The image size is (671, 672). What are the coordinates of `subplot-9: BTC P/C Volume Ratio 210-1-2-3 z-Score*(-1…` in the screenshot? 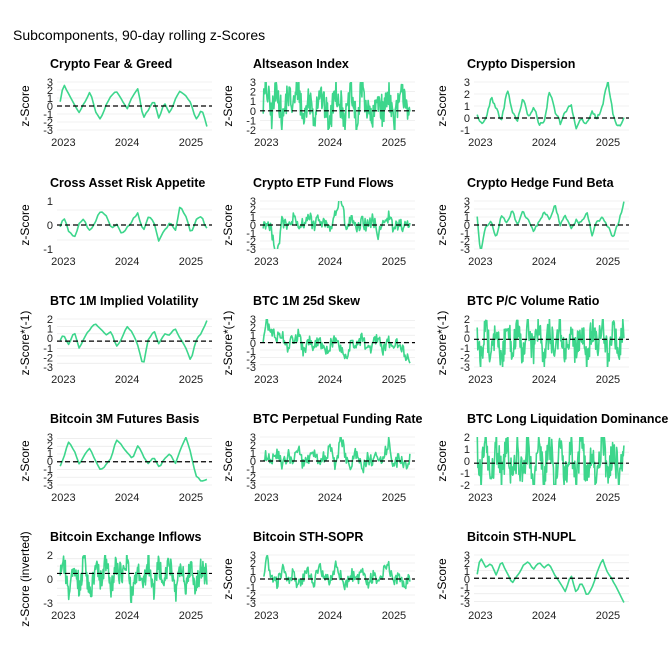 It's located at (532, 340).